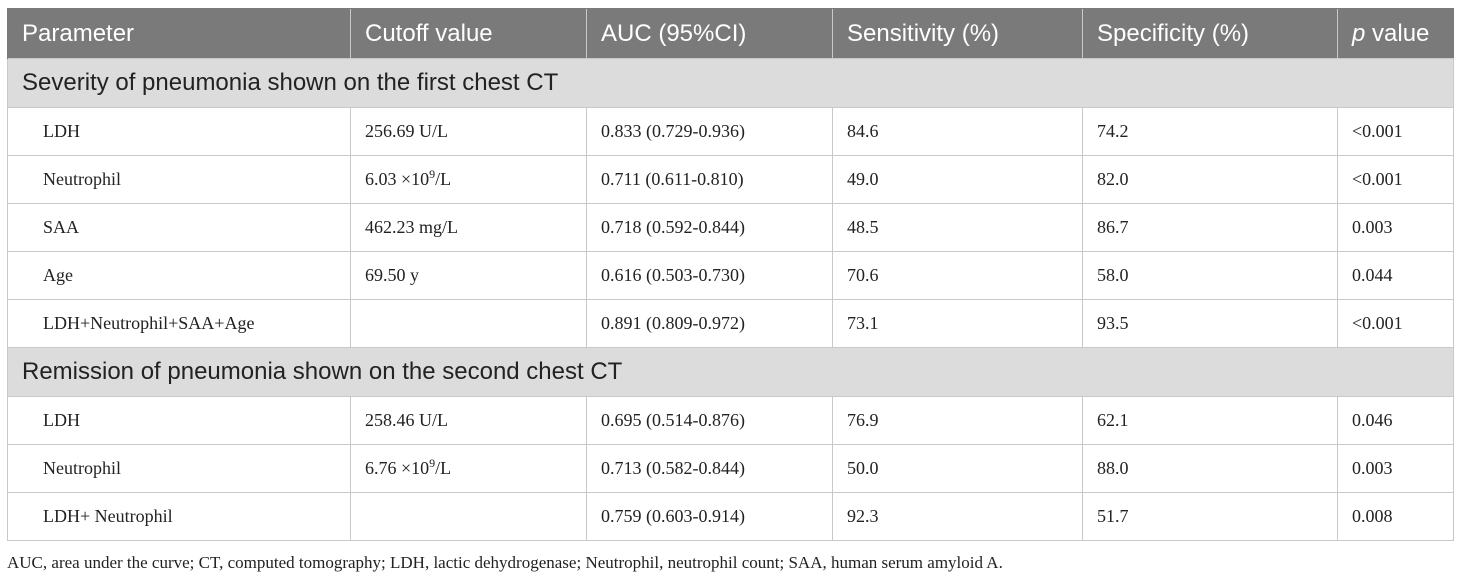 The image size is (1460, 582). Describe the element at coordinates (709, 227) in the screenshot. I see `cell-auc: 0.718 (0.592-0.844)` at that location.